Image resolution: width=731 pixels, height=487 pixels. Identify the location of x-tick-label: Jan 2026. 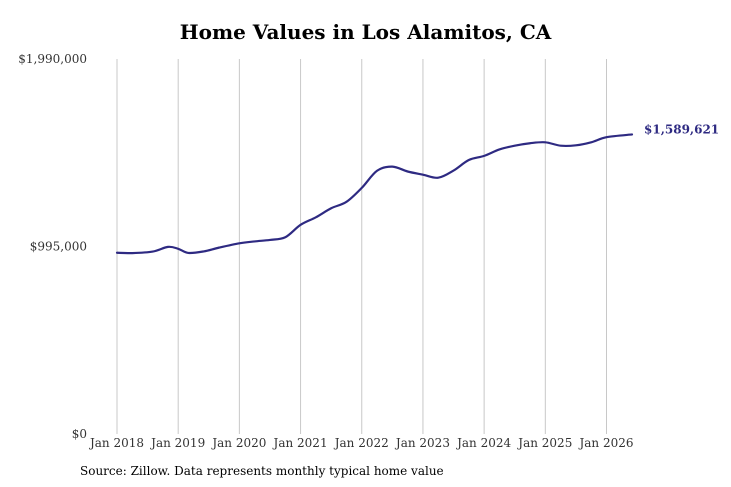
(605, 443).